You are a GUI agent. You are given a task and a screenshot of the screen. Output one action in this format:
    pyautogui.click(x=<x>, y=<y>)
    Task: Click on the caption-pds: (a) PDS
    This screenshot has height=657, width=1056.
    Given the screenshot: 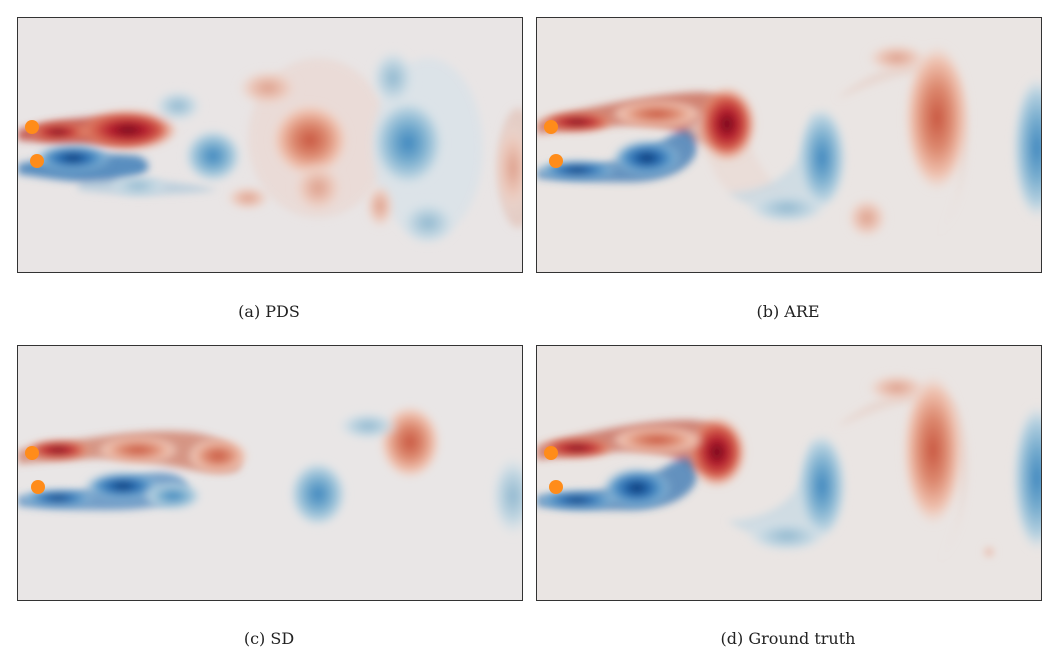 What is the action you would take?
    pyautogui.click(x=269, y=311)
    